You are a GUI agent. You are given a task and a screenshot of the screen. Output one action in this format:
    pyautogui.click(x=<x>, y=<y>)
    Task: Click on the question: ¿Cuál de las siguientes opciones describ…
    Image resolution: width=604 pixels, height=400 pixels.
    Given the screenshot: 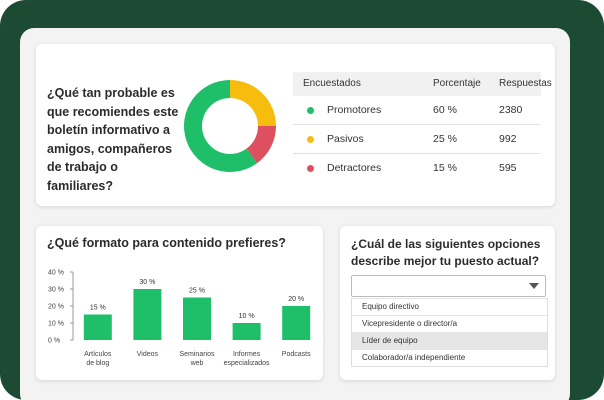 What is the action you would take?
    pyautogui.click(x=446, y=252)
    